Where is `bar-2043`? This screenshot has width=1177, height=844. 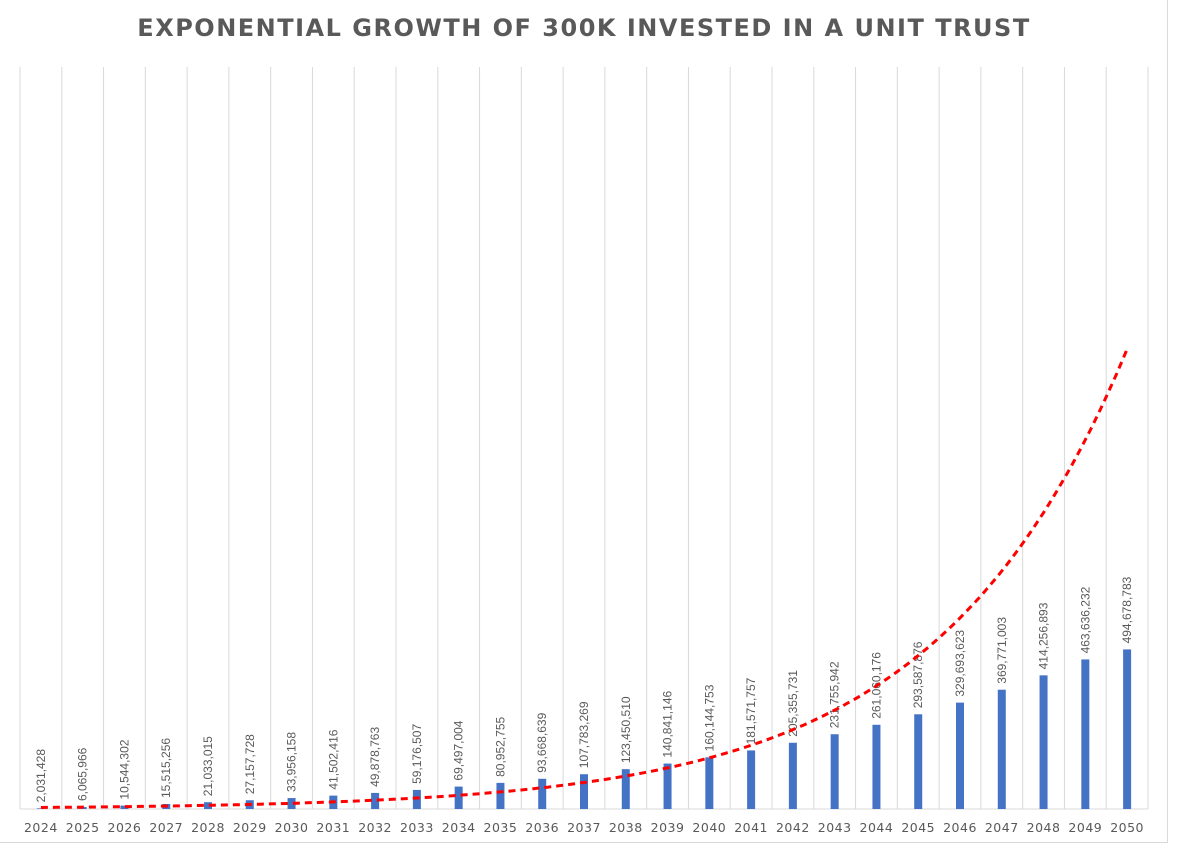
bar-2043 is located at coordinates (834, 771).